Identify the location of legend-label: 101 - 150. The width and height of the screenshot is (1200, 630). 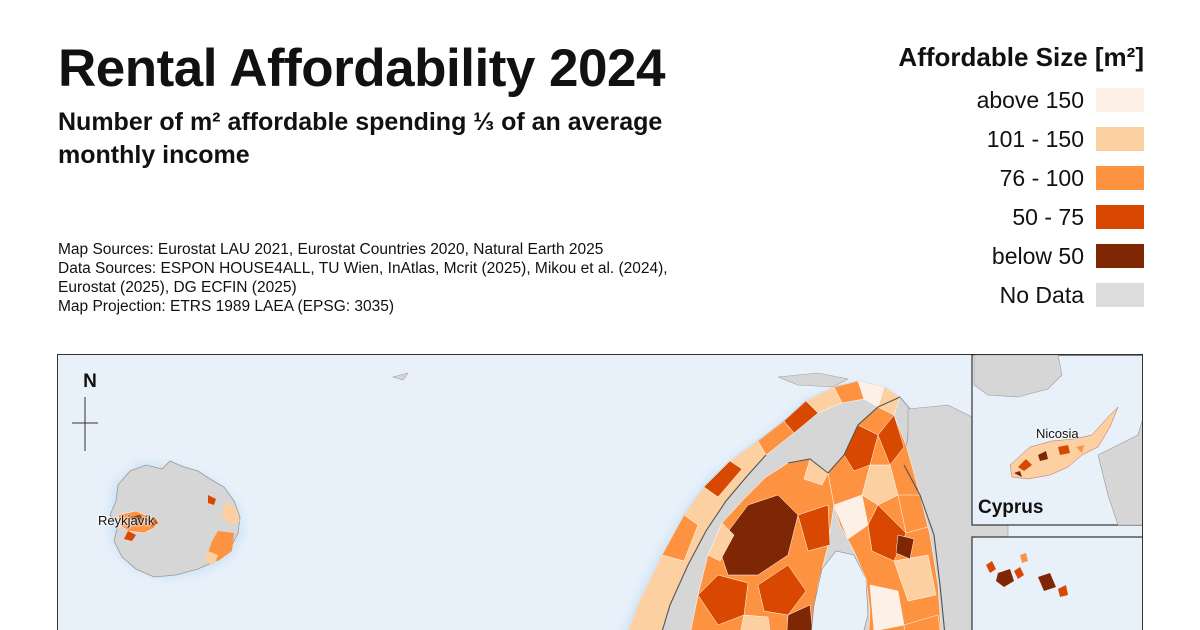
(1035, 138).